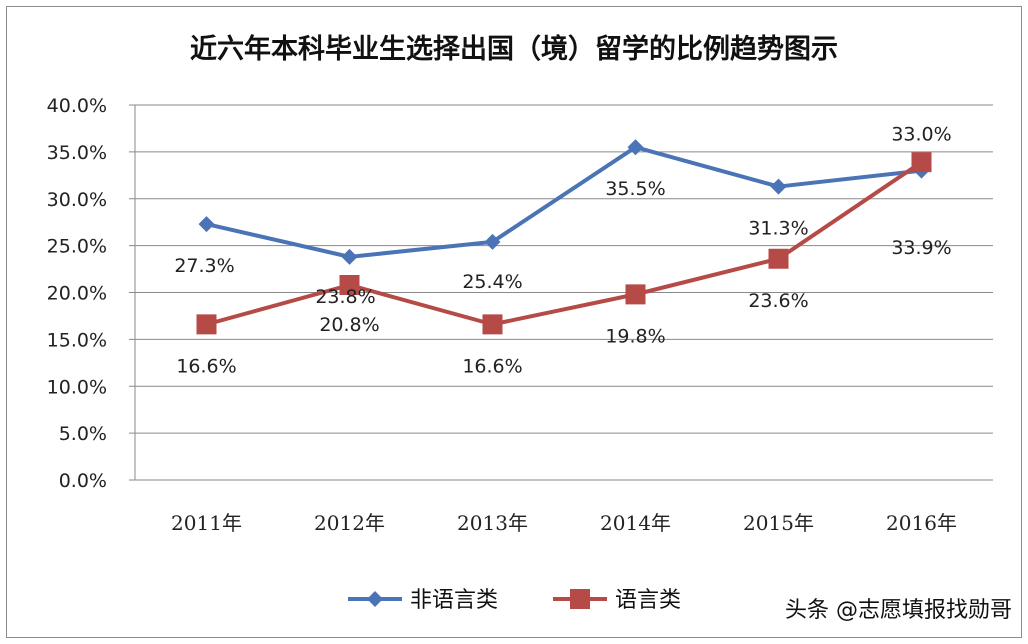  Describe the element at coordinates (77, 294) in the screenshot. I see `y-tick-label: 20.0%` at that location.